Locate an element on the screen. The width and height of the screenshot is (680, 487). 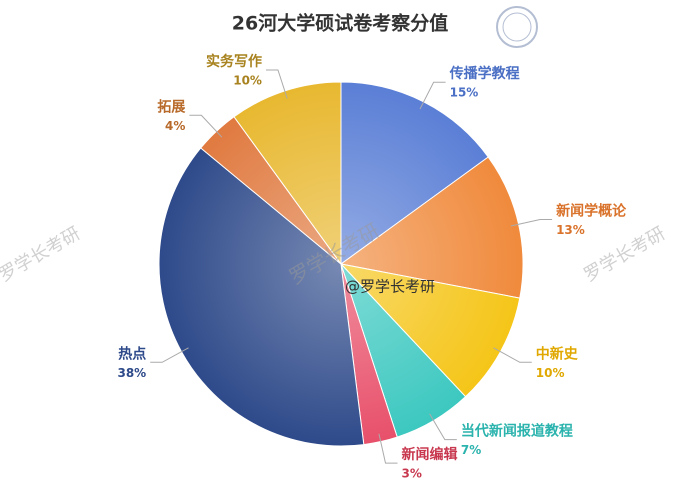
slice-value: 38% is located at coordinates (131, 373).